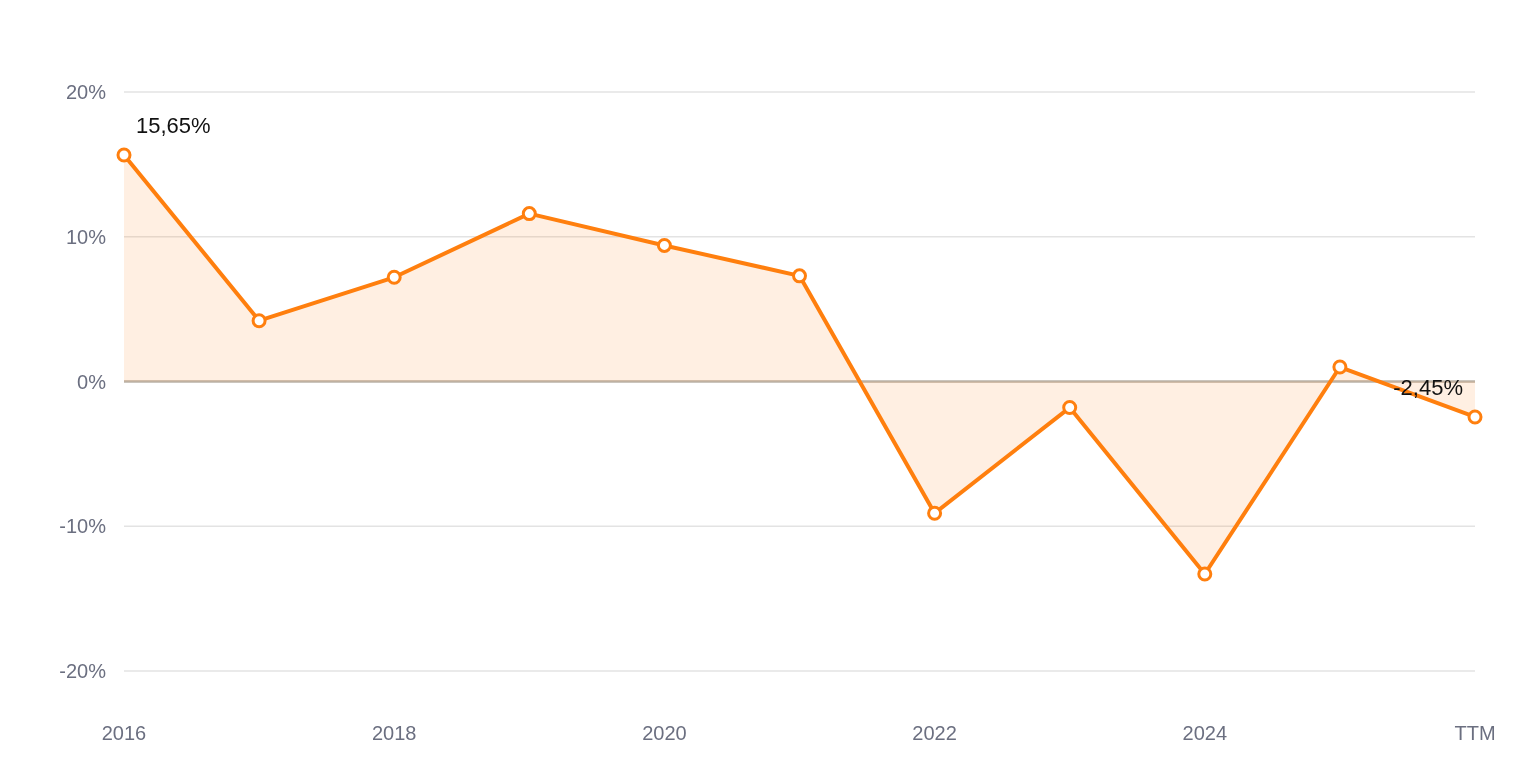 This screenshot has height=760, width=1520. Describe the element at coordinates (1475, 733) in the screenshot. I see `x-tick-label: TTM` at that location.